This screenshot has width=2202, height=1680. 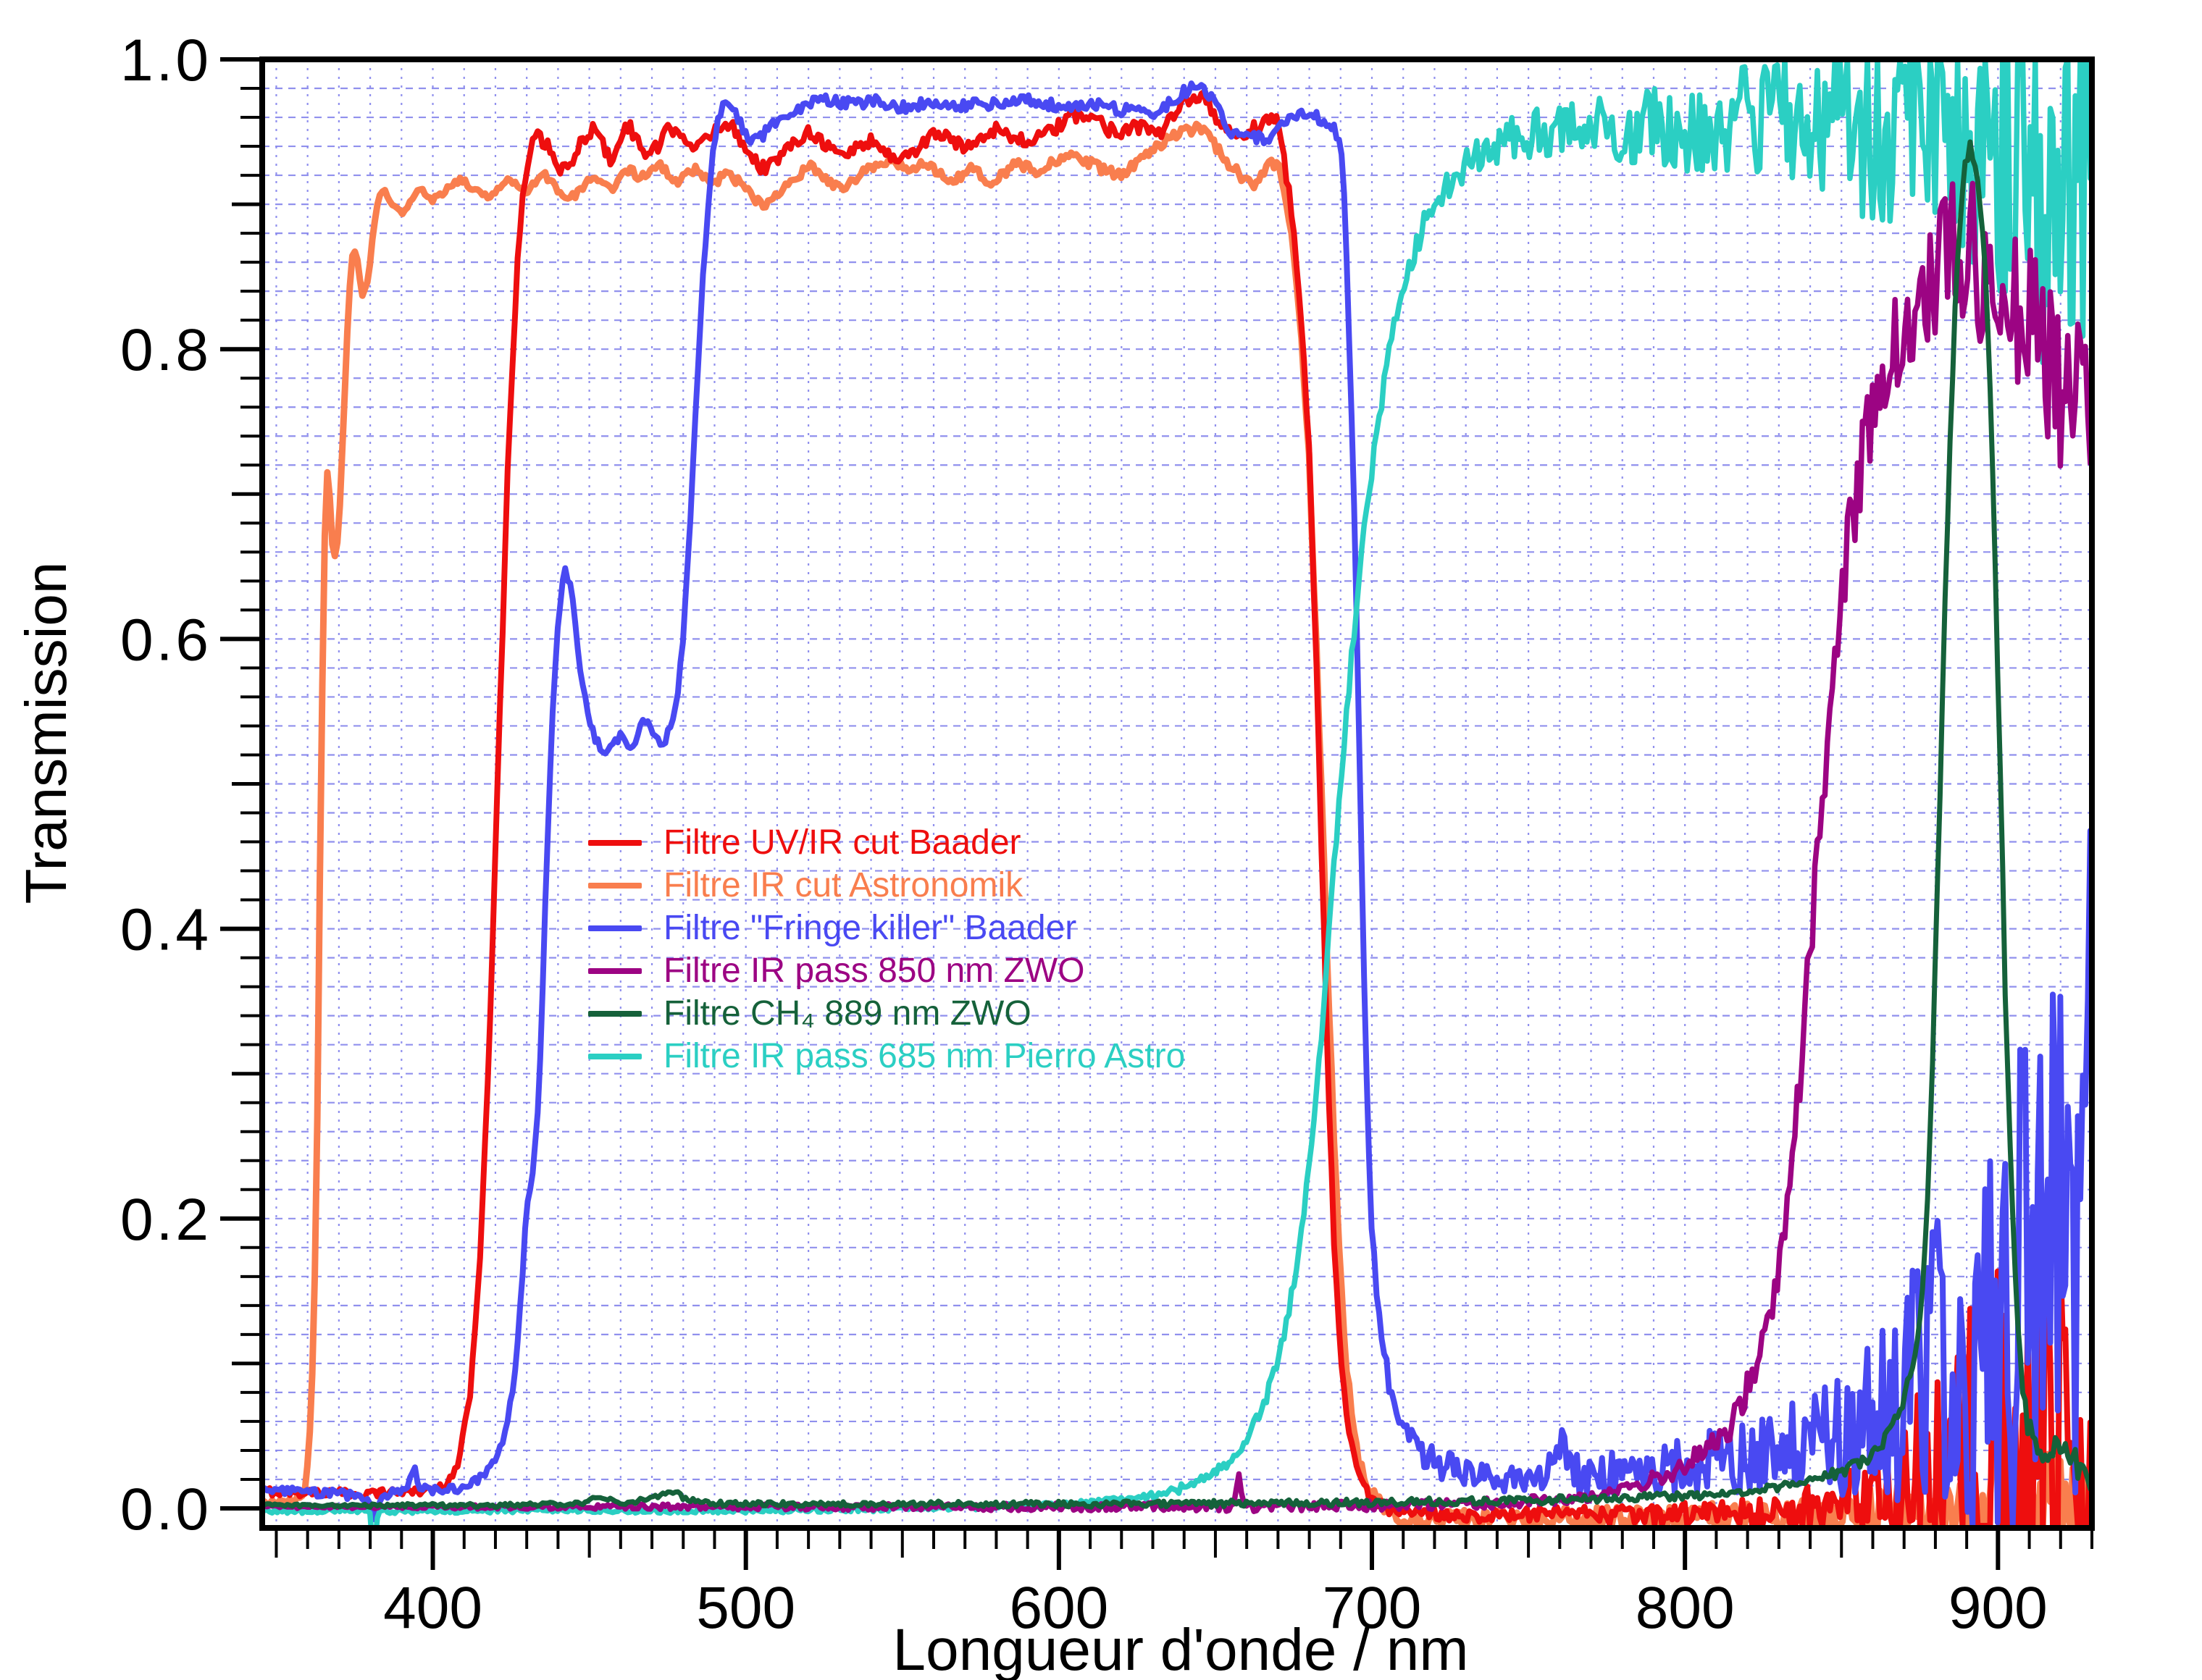 What do you see at coordinates (842, 842) in the screenshot?
I see `legend-item-label: Filtre UV/IR cut Baader` at bounding box center [842, 842].